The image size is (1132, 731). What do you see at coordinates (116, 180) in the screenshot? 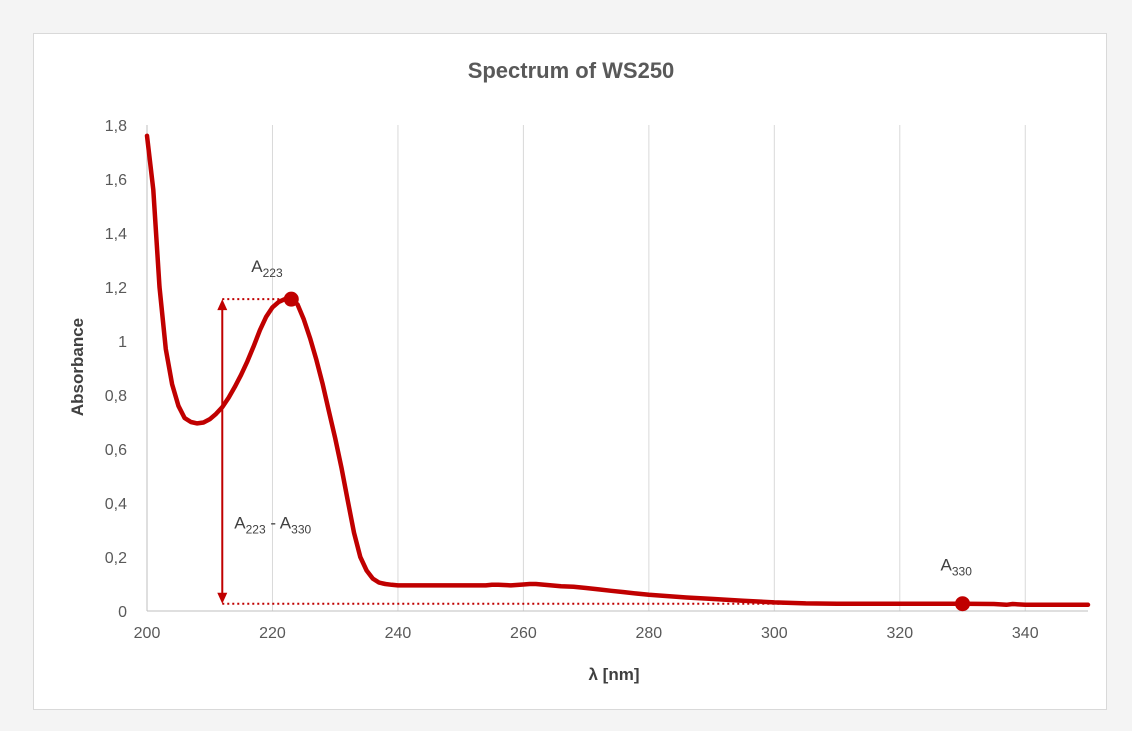
I see `y-tick-label: 1,6` at bounding box center [116, 180].